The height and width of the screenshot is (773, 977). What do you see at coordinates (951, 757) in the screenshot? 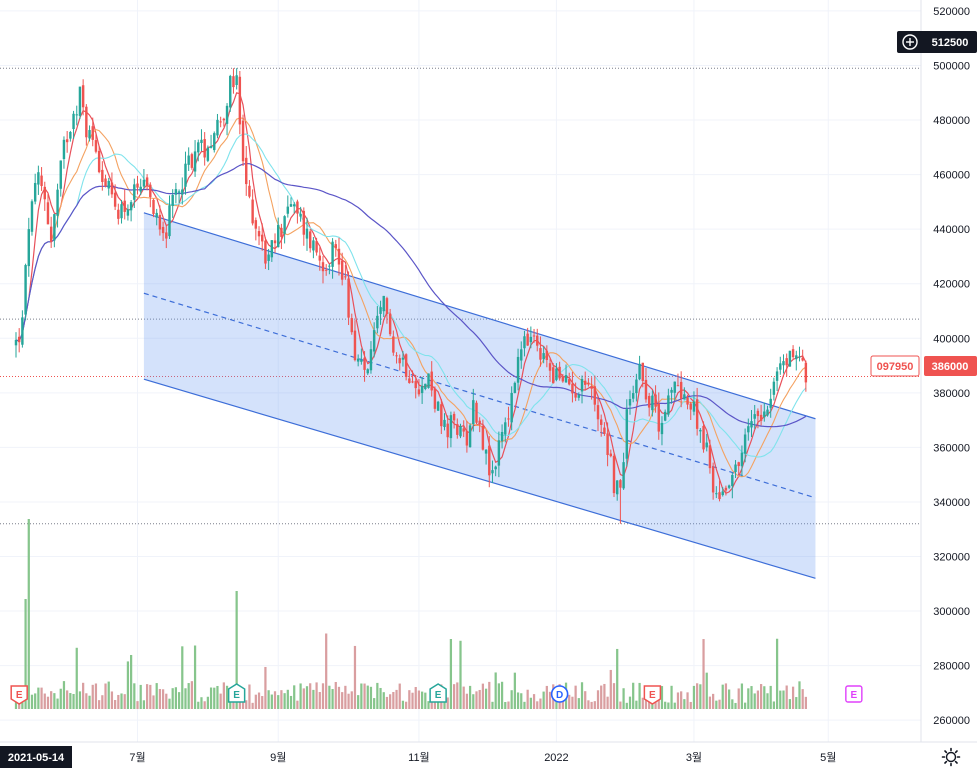
I see `settings-gear-icon` at bounding box center [951, 757].